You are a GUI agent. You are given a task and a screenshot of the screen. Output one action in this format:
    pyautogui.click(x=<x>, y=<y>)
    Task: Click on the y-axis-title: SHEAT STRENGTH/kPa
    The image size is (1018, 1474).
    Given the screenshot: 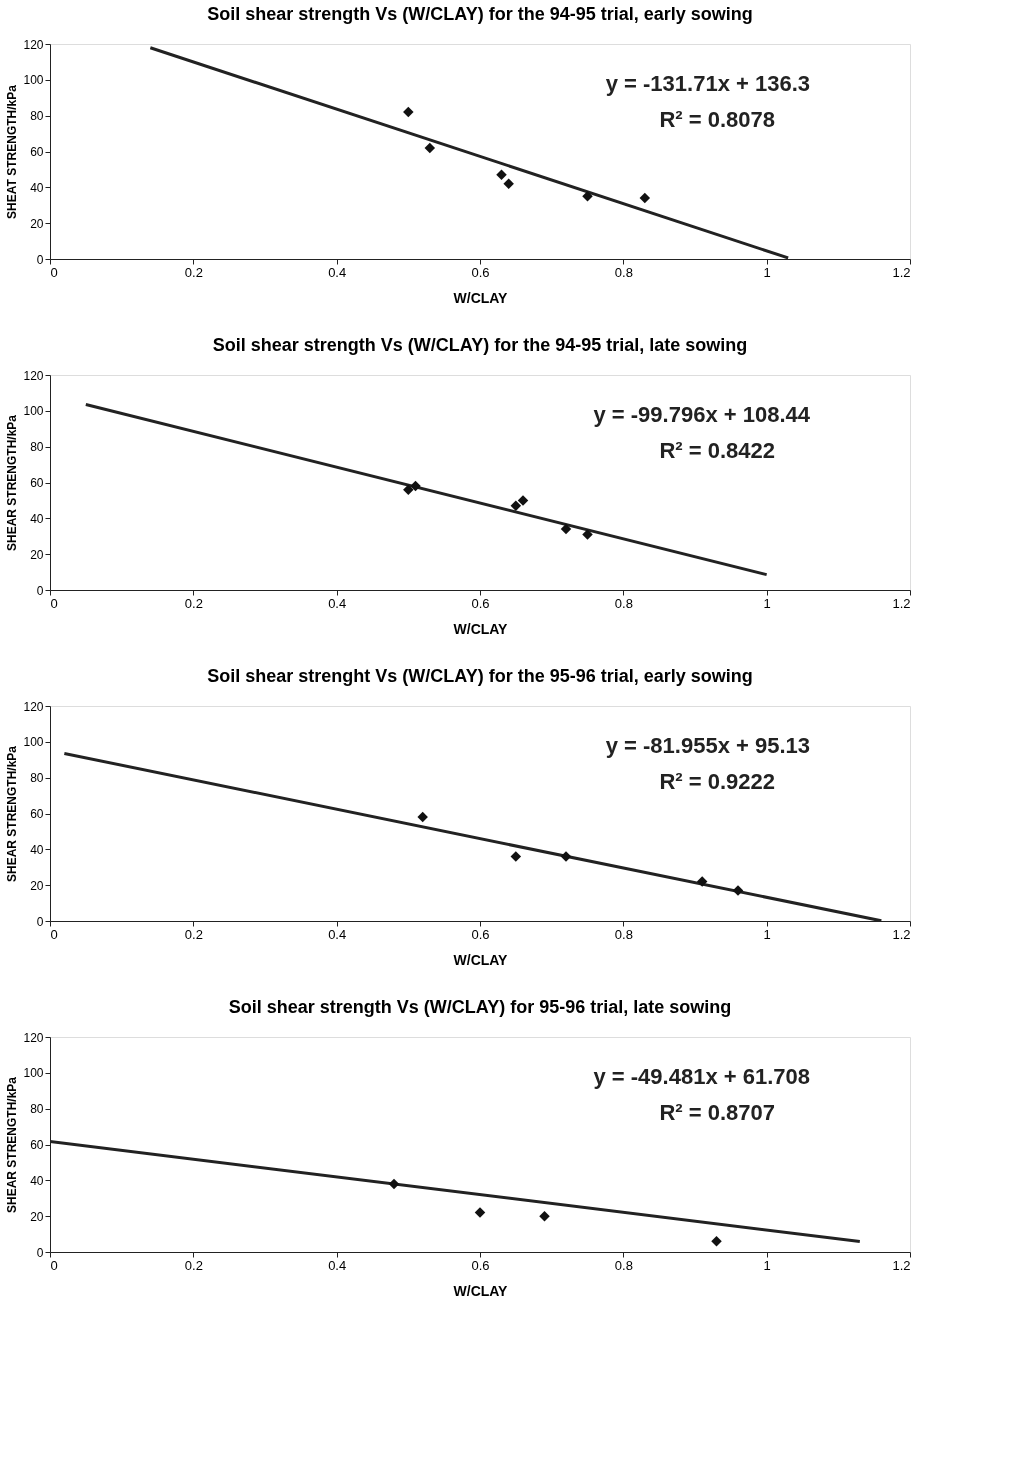 What is the action you would take?
    pyautogui.click(x=12, y=151)
    